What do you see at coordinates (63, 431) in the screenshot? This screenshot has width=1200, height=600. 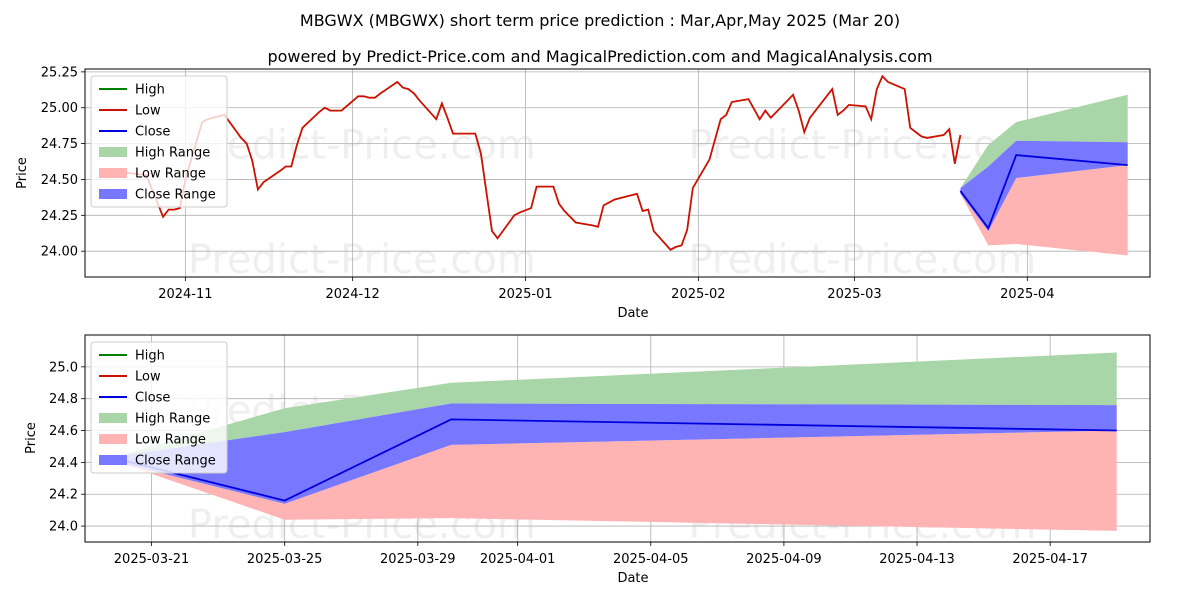 I see `bottom-y-tick-label: 24.6` at bounding box center [63, 431].